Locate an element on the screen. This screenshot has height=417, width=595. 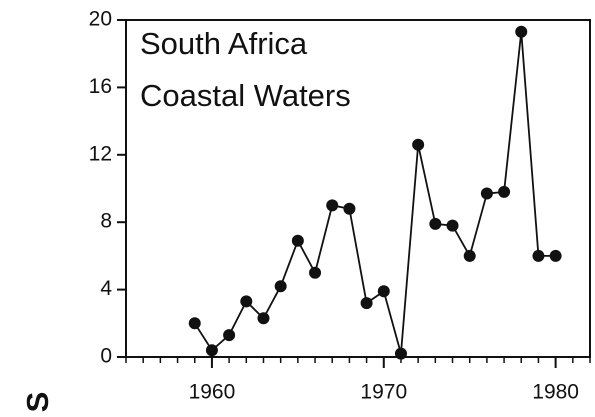
y-tick-label: 8 is located at coordinates (106, 221).